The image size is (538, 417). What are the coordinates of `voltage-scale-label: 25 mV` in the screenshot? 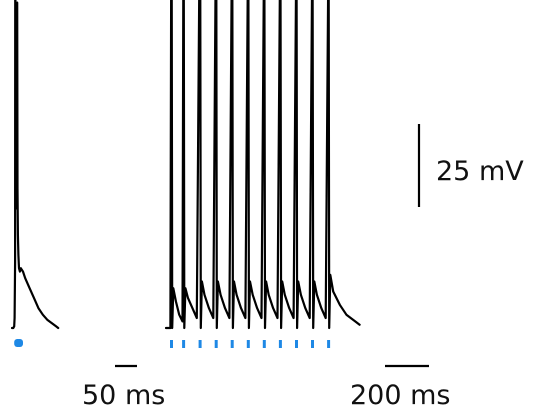 It's located at (480, 171).